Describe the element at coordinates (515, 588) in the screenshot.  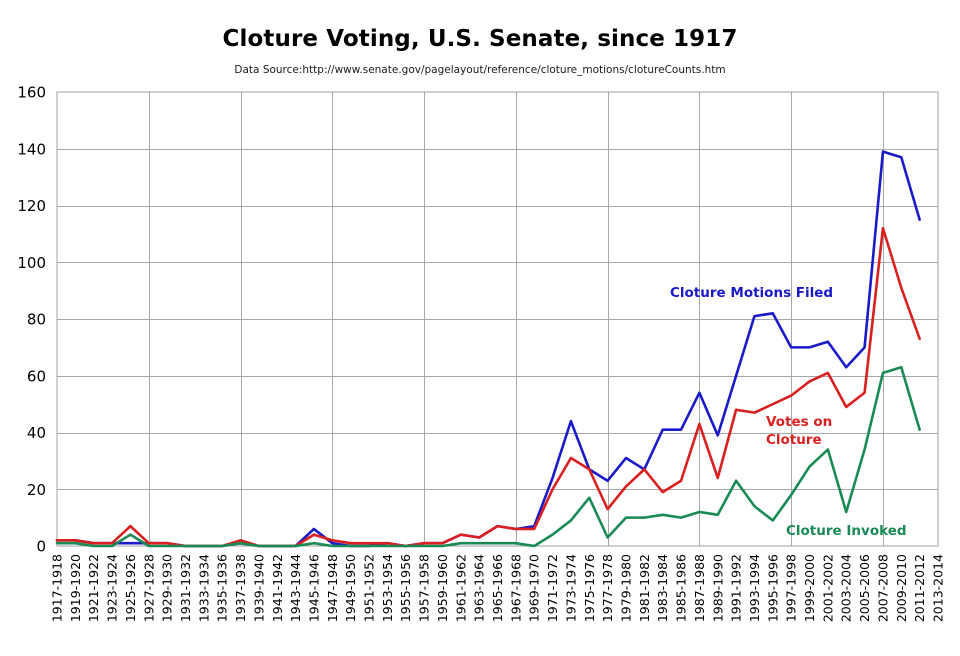
I see `x-axis-tick-label: 1967-1968` at that location.